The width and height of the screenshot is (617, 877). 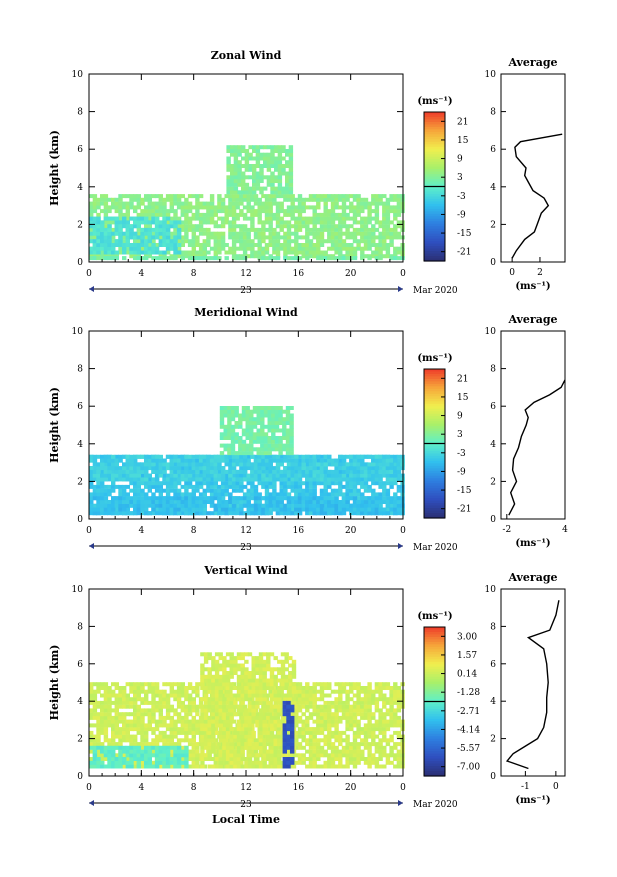 I want to click on y-tick-label: 6, so click(x=80, y=407).